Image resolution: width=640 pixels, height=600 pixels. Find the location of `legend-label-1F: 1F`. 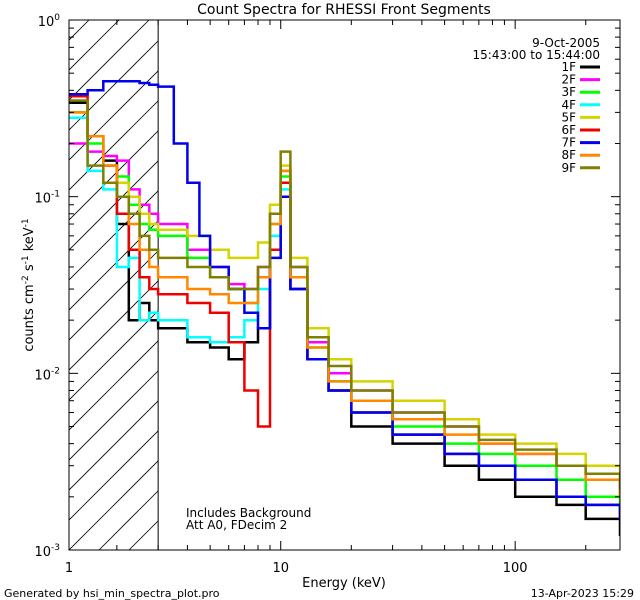

legend-label-1F: 1F is located at coordinates (568, 67).